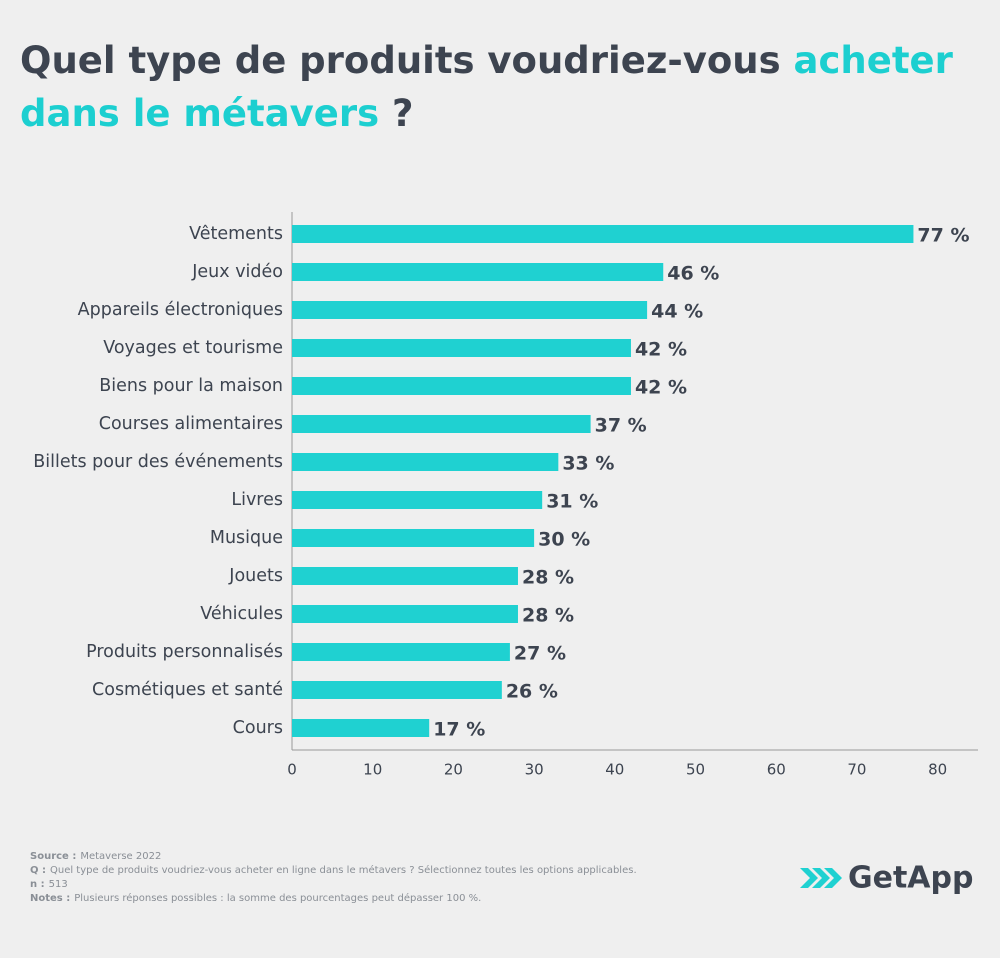 The height and width of the screenshot is (958, 1000). What do you see at coordinates (937, 770) in the screenshot?
I see `x-tick-label: 80` at bounding box center [937, 770].